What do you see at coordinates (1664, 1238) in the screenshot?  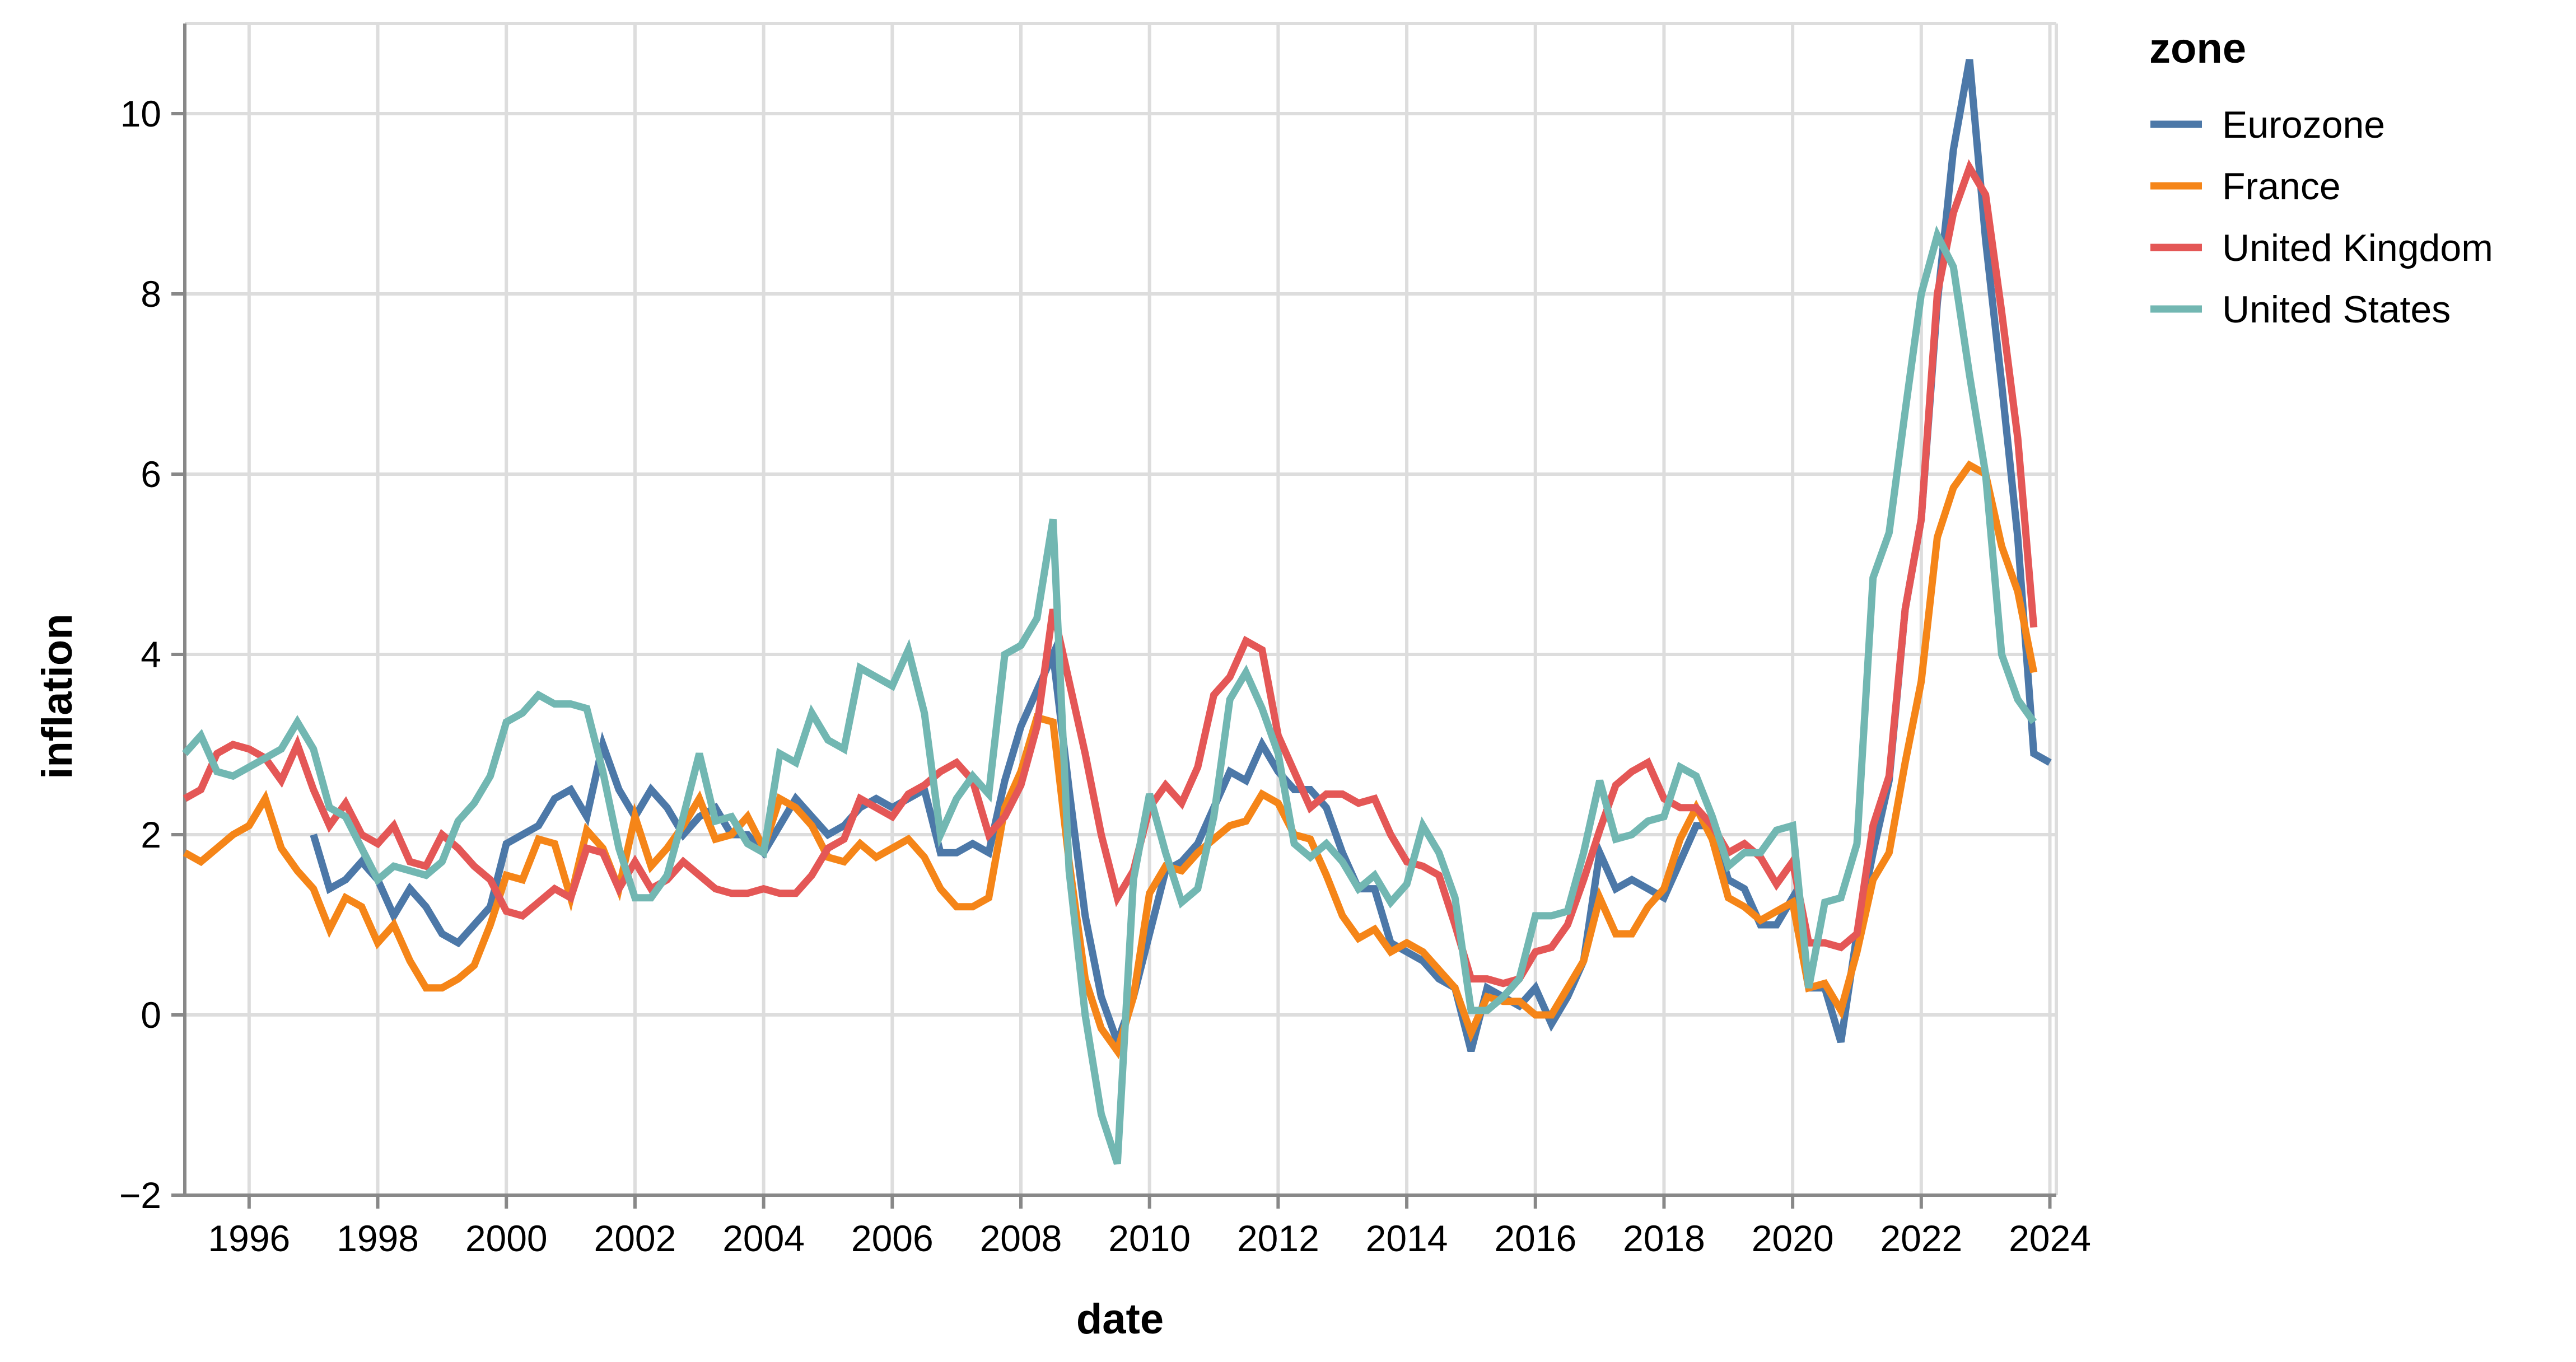 I see `x-tick-label: 2018` at bounding box center [1664, 1238].